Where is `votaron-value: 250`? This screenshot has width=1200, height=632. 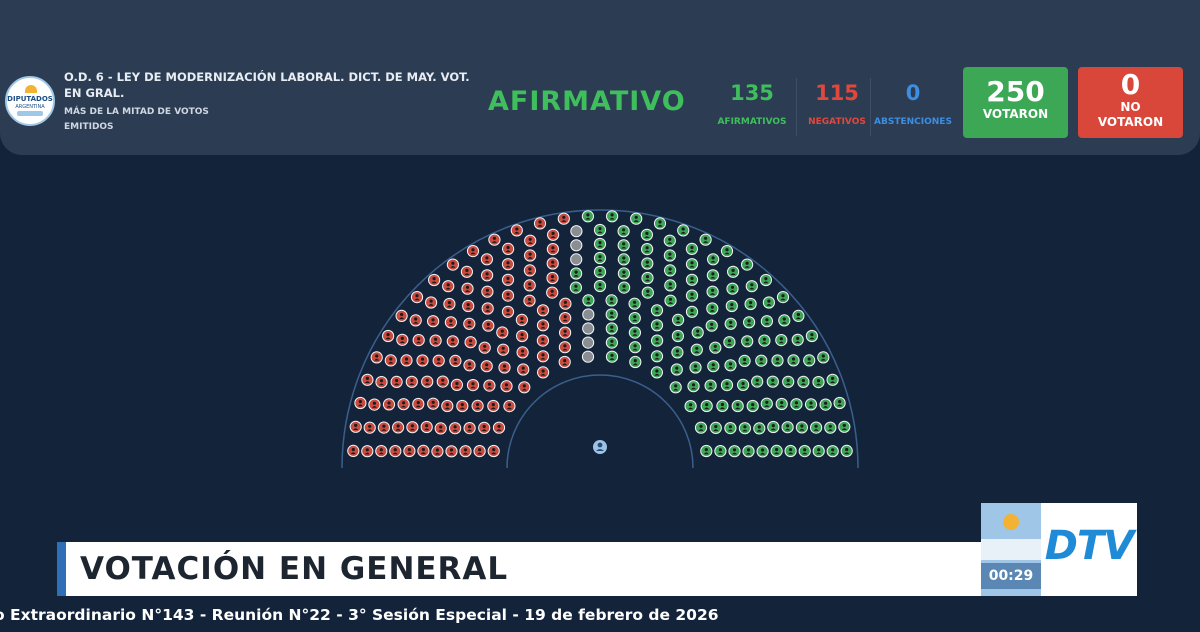
votaron-value: 250 is located at coordinates (1015, 91).